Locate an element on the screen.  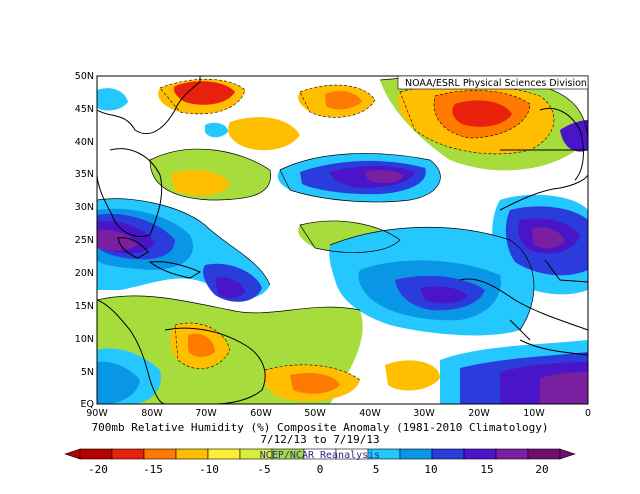
lon-label-20w: 20W is located at coordinates (479, 413).